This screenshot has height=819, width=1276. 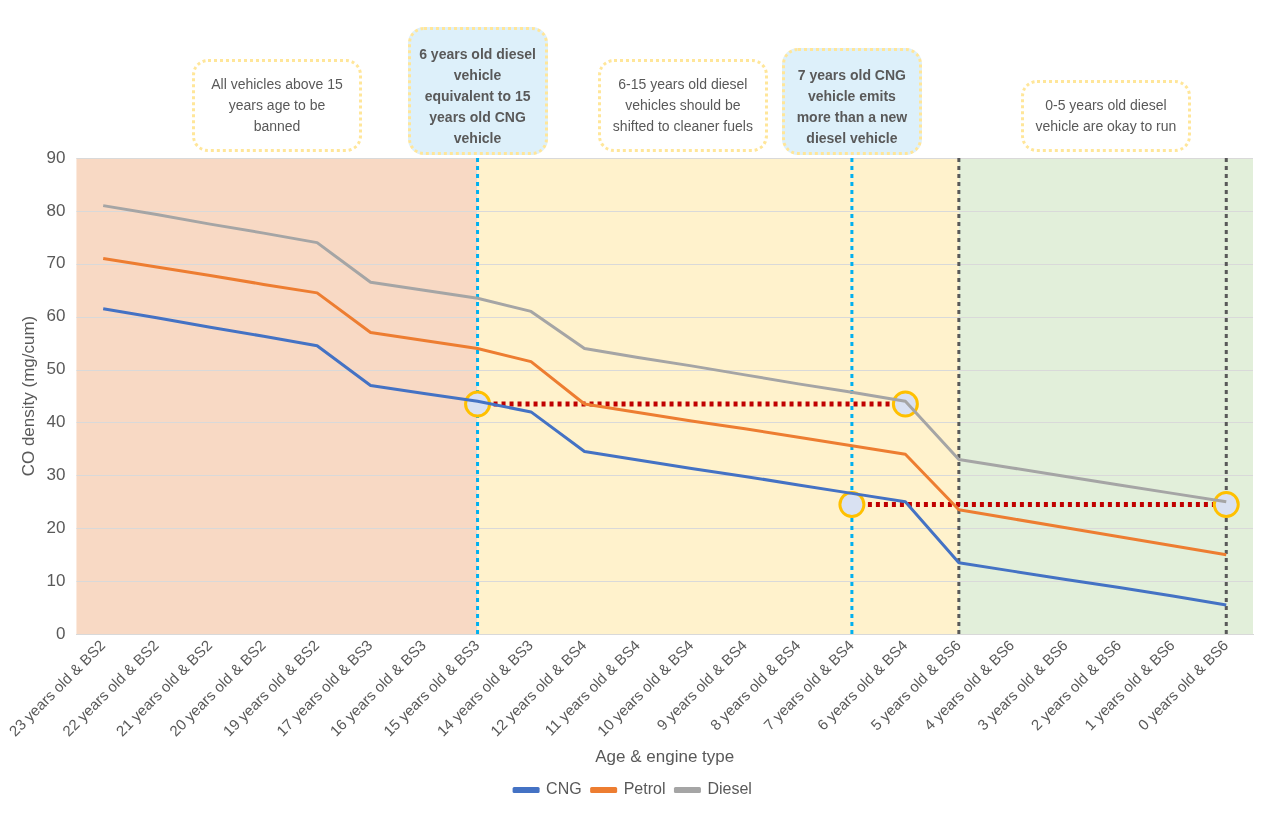 What do you see at coordinates (56, 422) in the screenshot?
I see `y-tick-label: 40` at bounding box center [56, 422].